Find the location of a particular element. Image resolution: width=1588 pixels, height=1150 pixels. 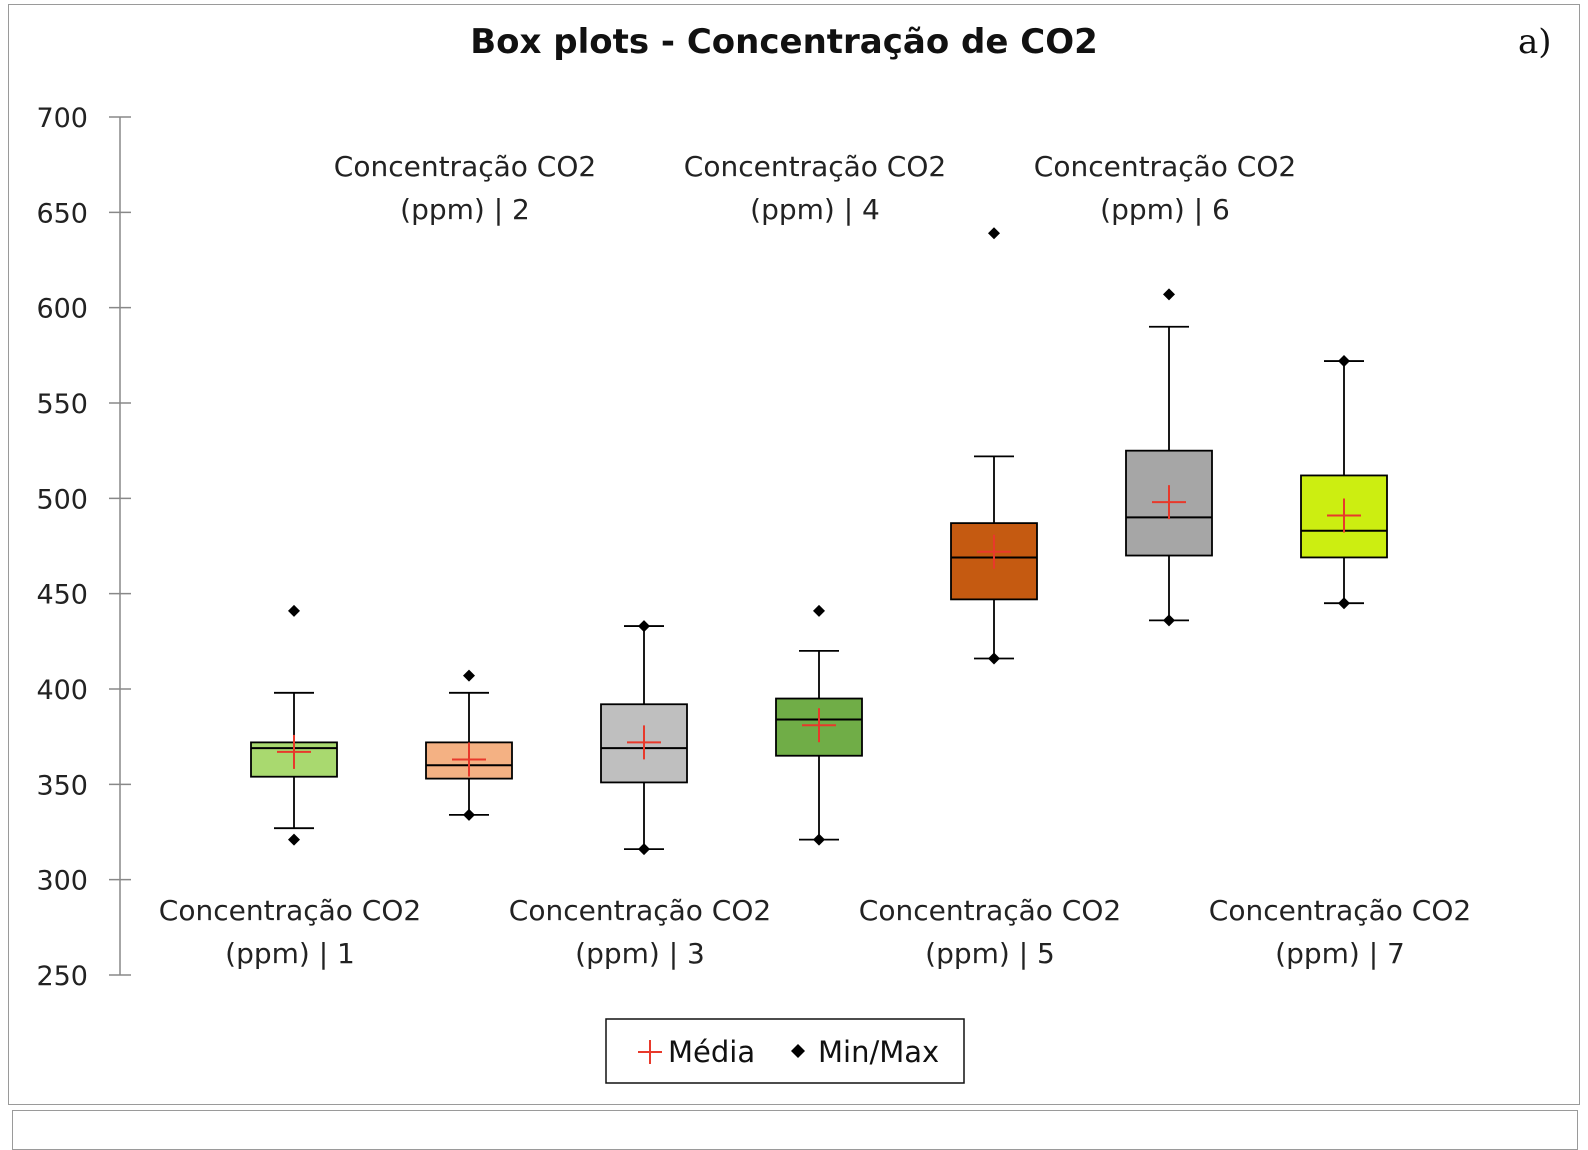

legend-mean-marker is located at coordinates (650, 1052).